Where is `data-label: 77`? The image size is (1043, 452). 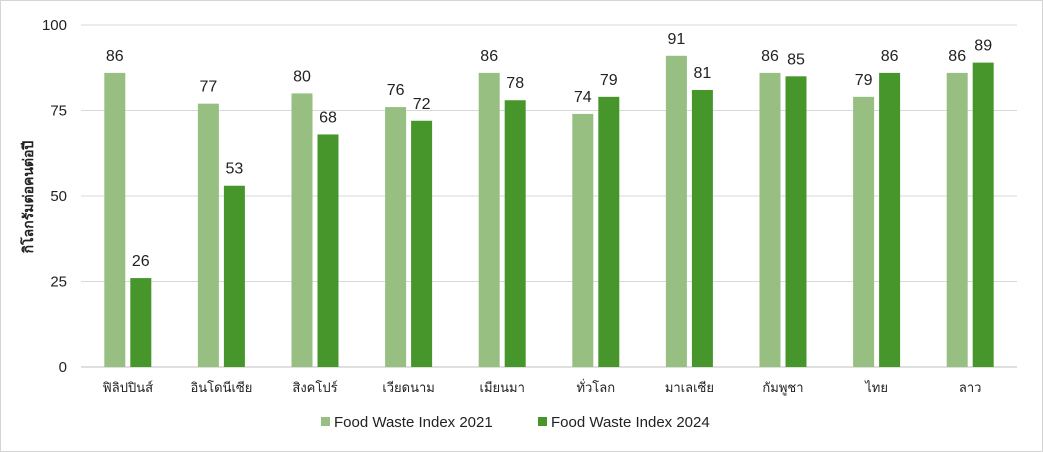 data-label: 77 is located at coordinates (209, 87).